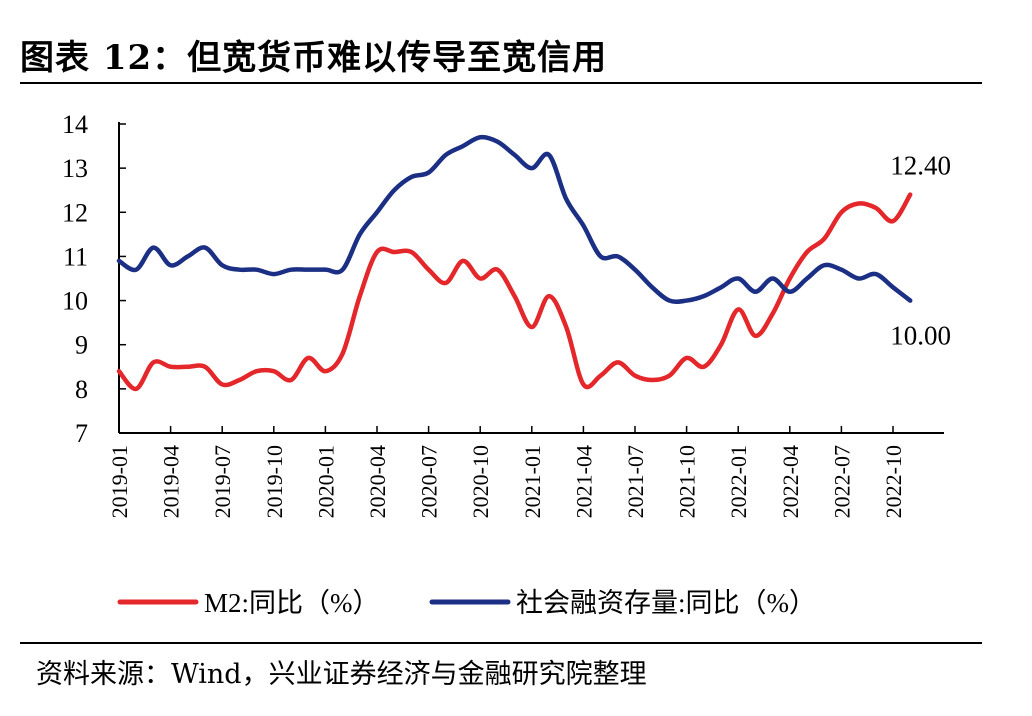  I want to click on x-tick-label: 2020-10, so click(480, 481).